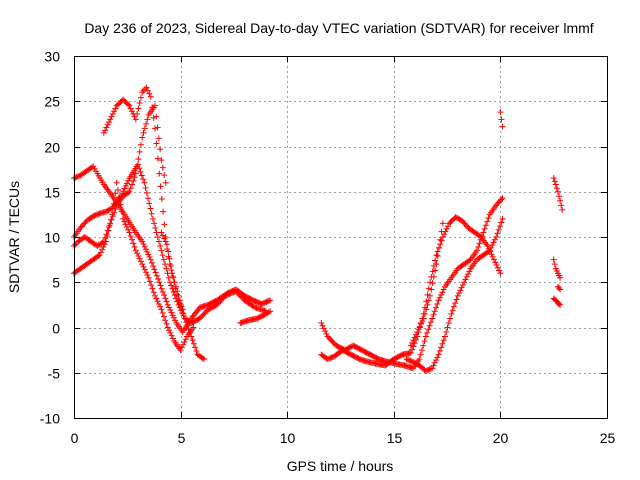 The width and height of the screenshot is (640, 480). What do you see at coordinates (182, 438) in the screenshot?
I see `x-tick-label: 5` at bounding box center [182, 438].